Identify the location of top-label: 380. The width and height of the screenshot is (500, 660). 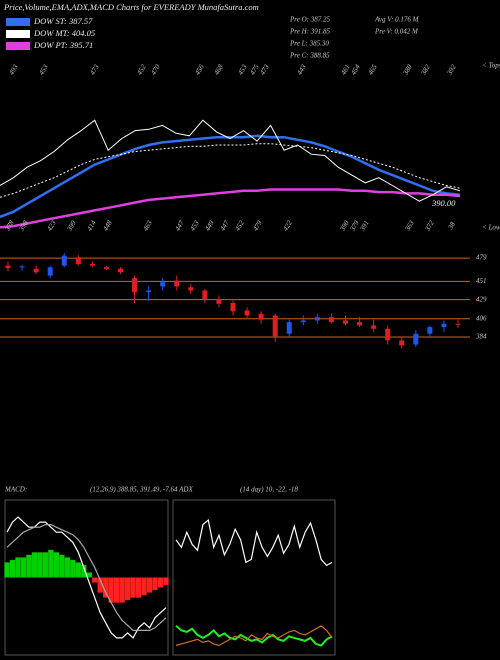
(407, 70).